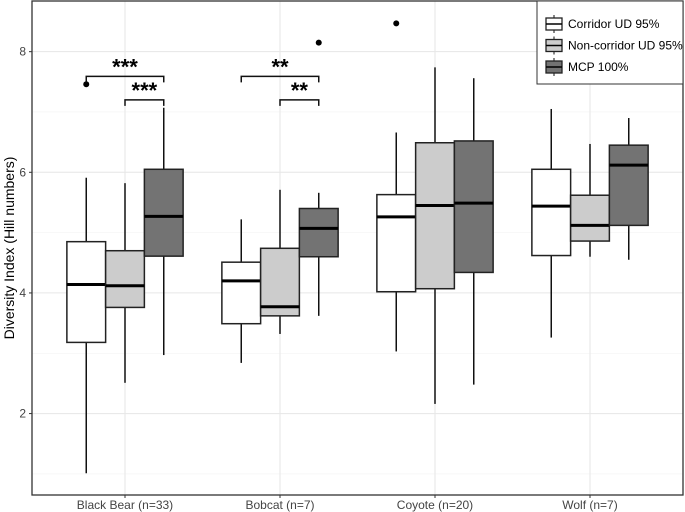 Image resolution: width=685 pixels, height=512 pixels. I want to click on legend-label: Corridor UD 95%, so click(614, 24).